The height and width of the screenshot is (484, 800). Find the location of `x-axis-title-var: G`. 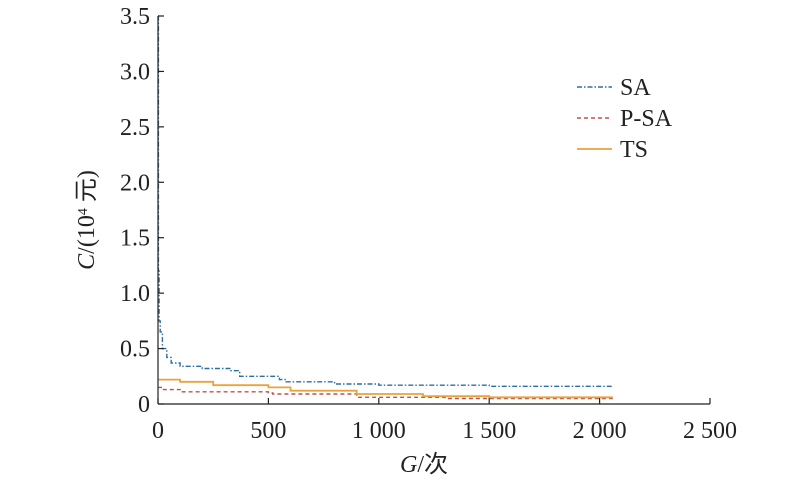

x-axis-title-var: G is located at coordinates (408, 465).